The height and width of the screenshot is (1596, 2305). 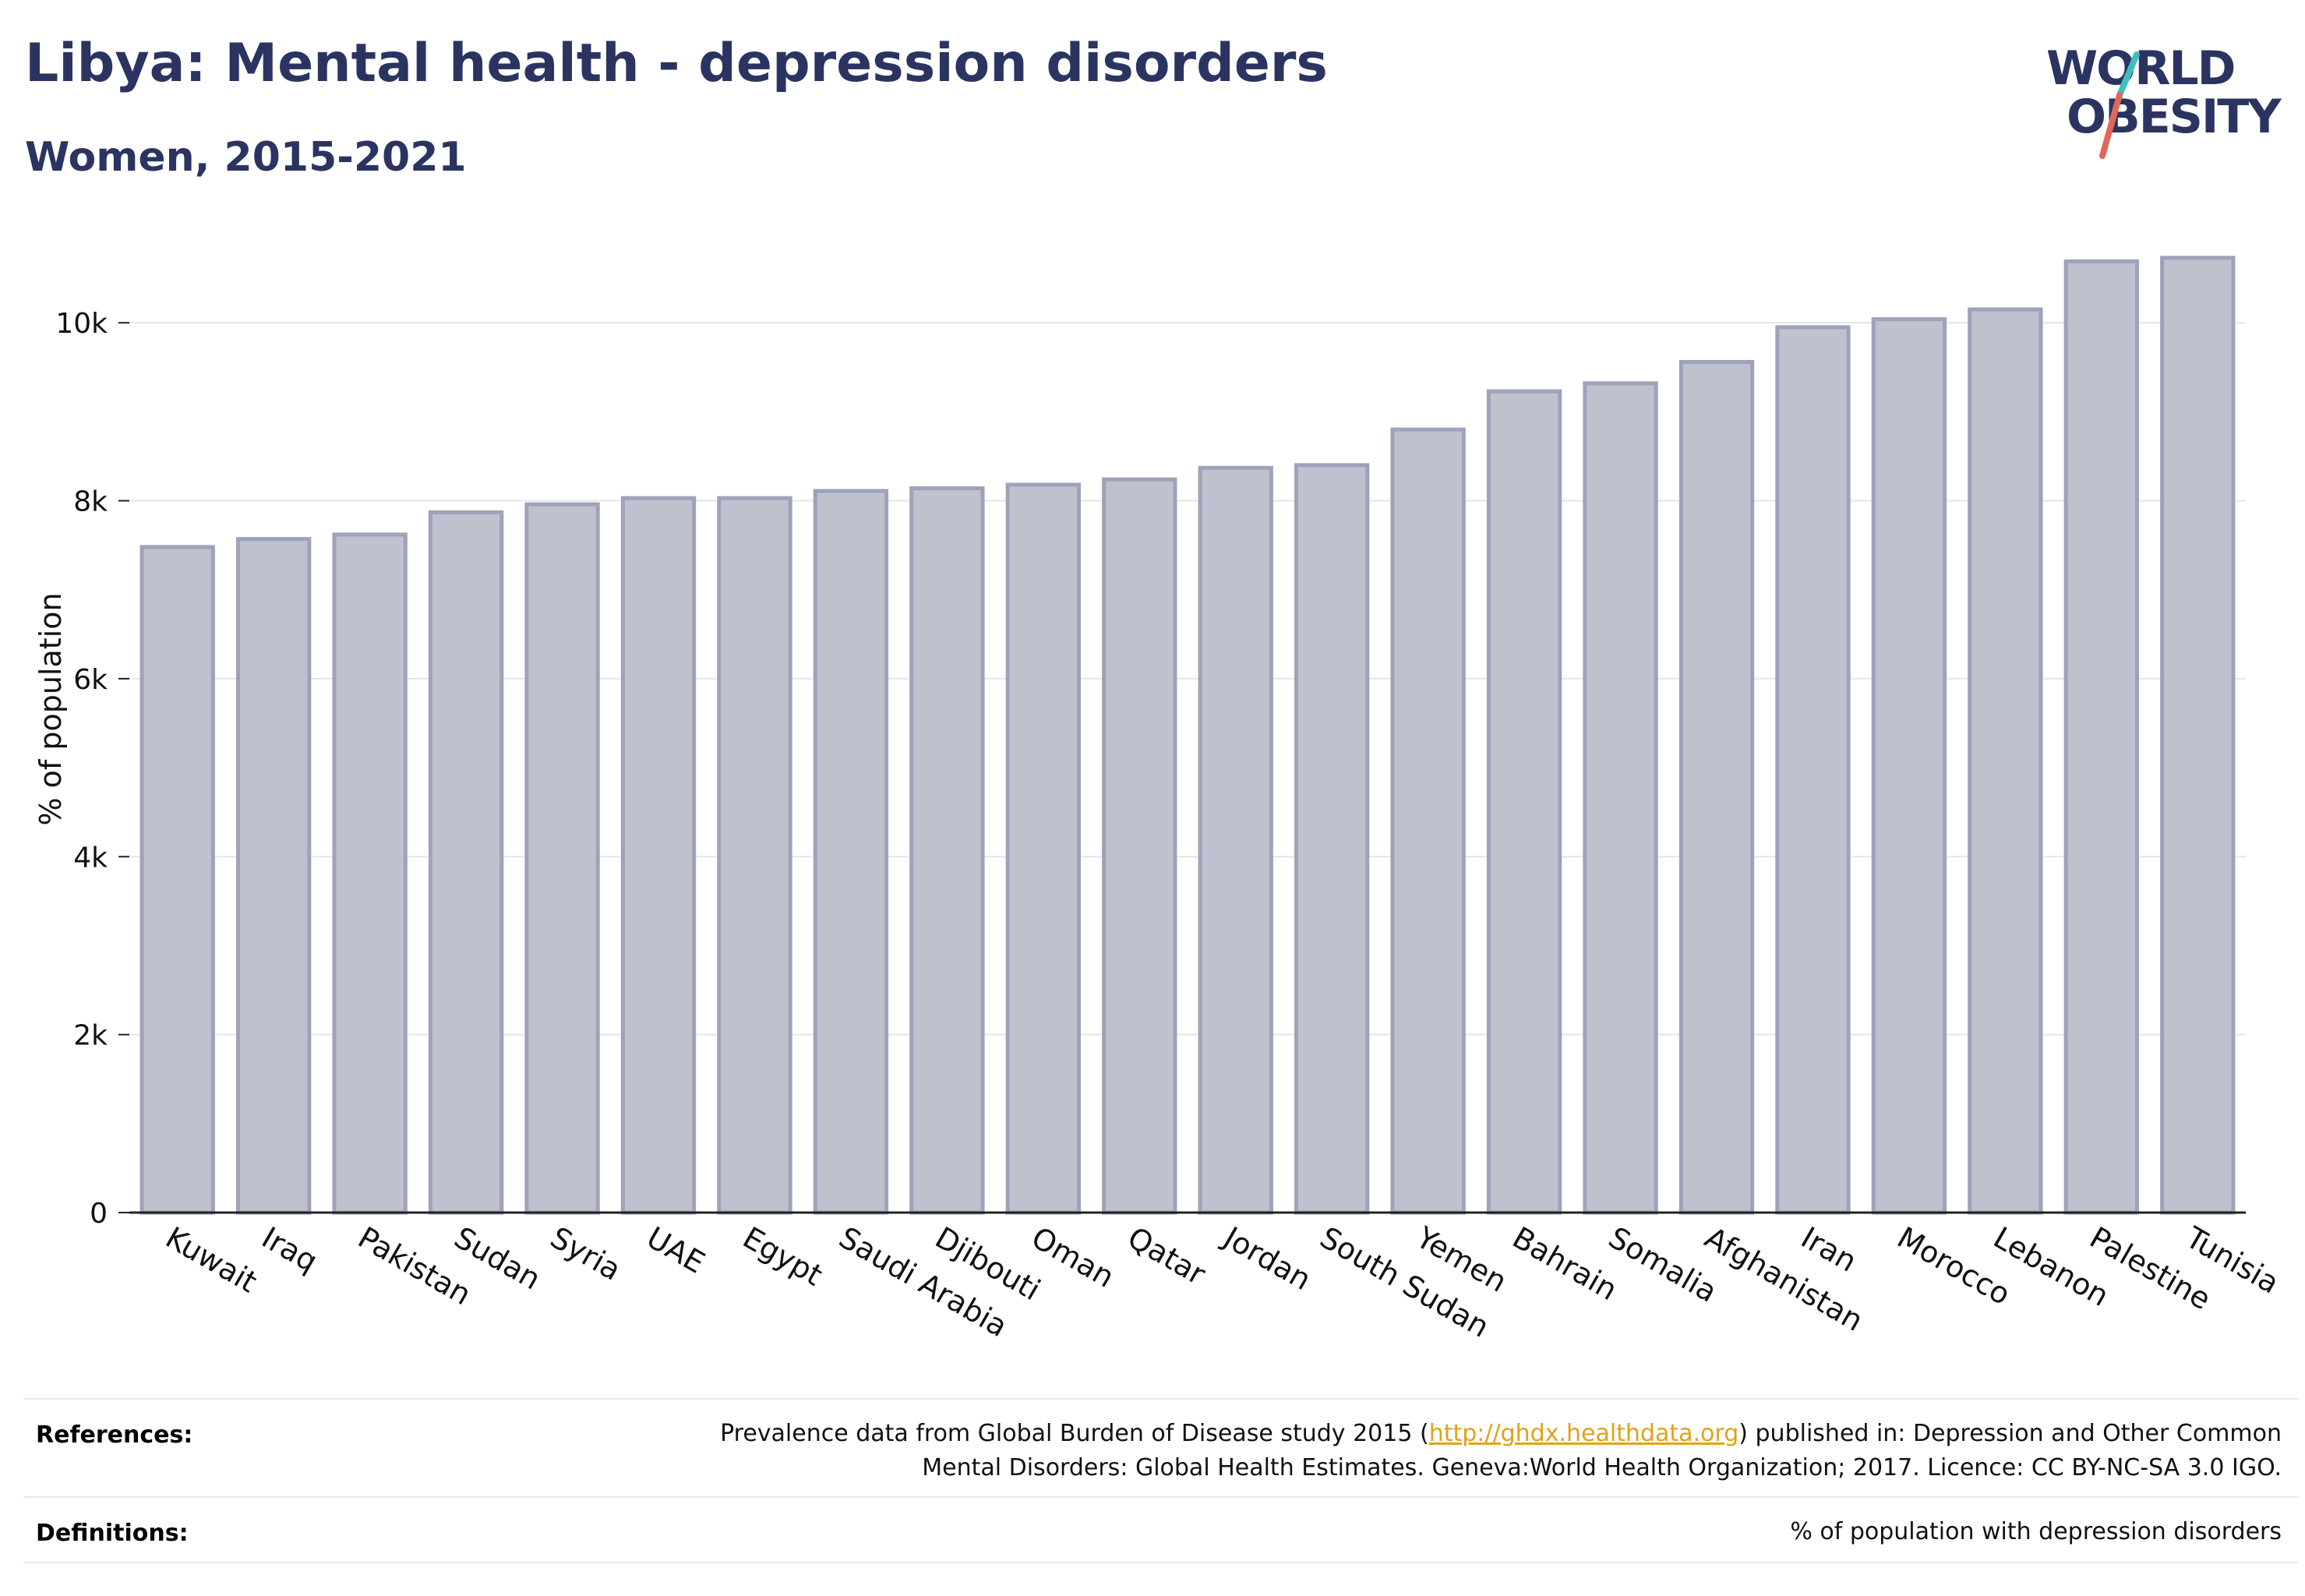 What do you see at coordinates (2006, 761) in the screenshot?
I see `bar-lebanon` at bounding box center [2006, 761].